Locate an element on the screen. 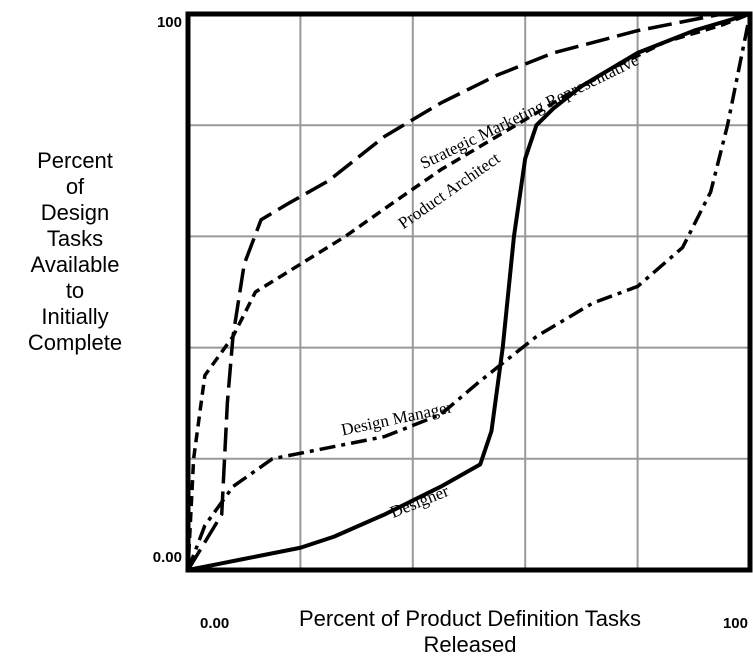  y-tick-label: 100 is located at coordinates (169, 22).